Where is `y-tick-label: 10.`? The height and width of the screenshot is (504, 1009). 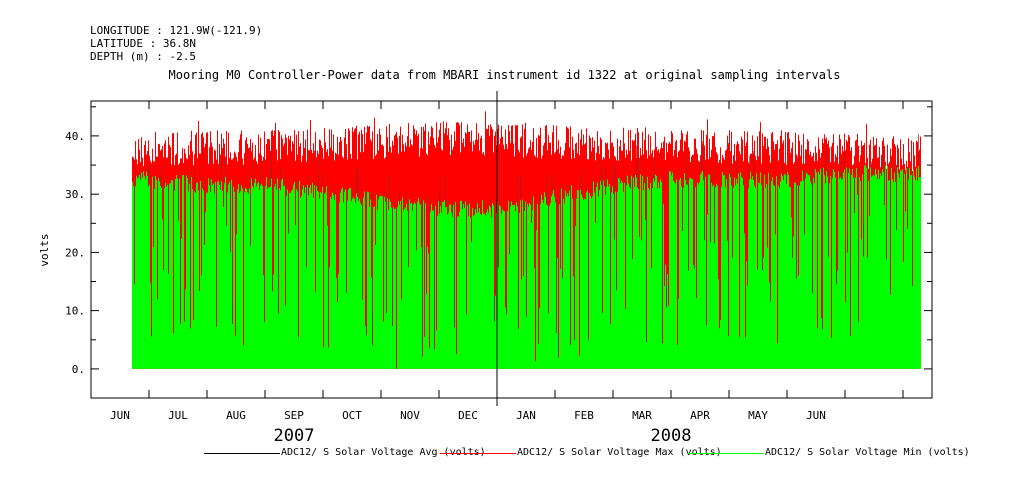
y-tick-label: 10. is located at coordinates (75, 311).